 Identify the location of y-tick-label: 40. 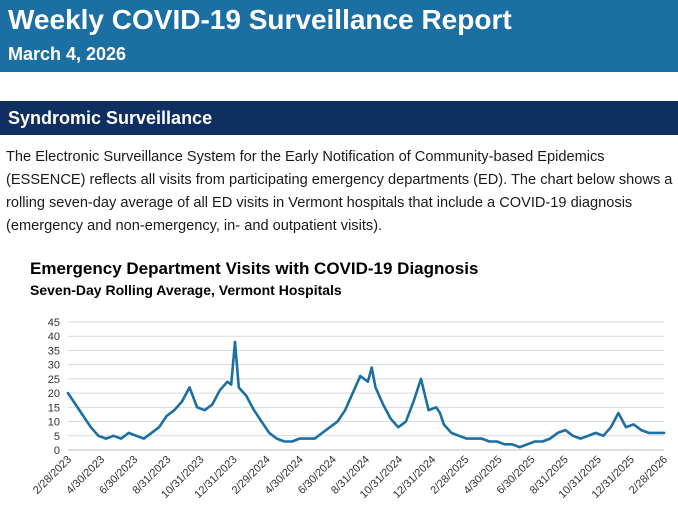
(54, 337).